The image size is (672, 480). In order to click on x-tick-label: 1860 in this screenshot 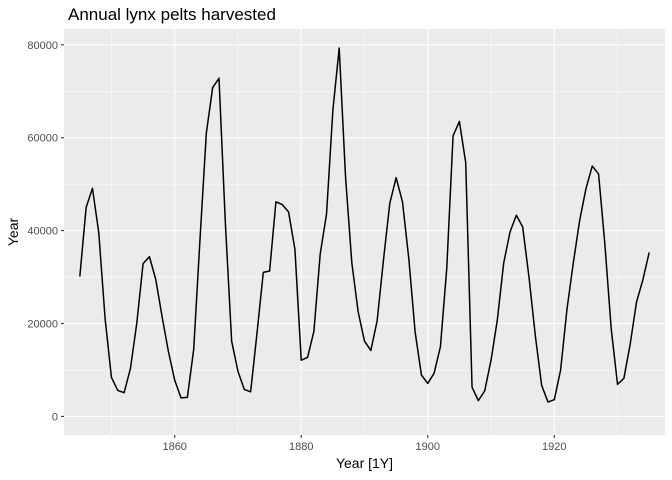, I will do `click(174, 447)`.